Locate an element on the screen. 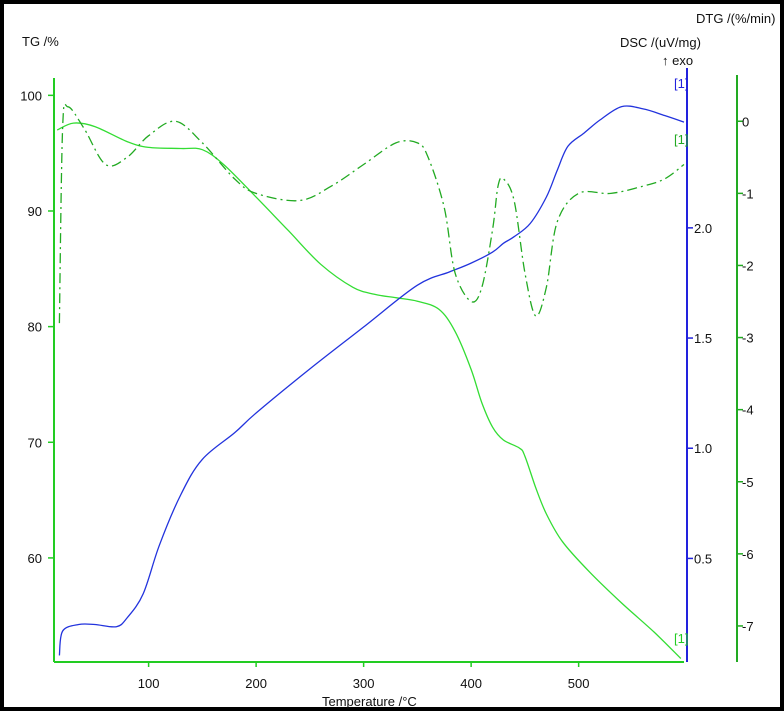 The image size is (784, 711). dsc-tick-label: 1.0 is located at coordinates (703, 448).